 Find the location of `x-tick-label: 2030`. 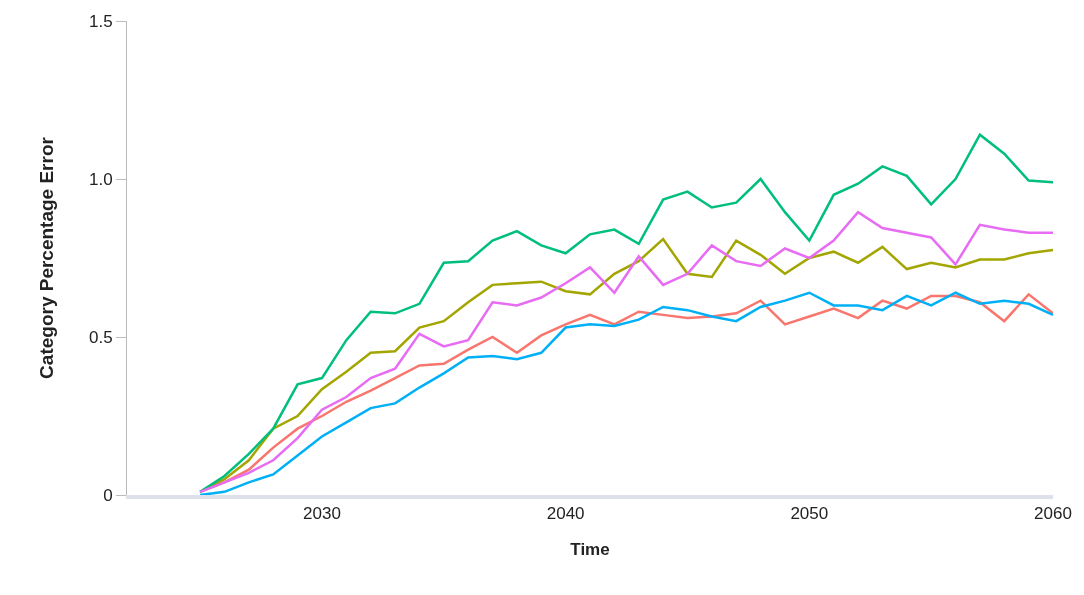

x-tick-label: 2030 is located at coordinates (322, 514).